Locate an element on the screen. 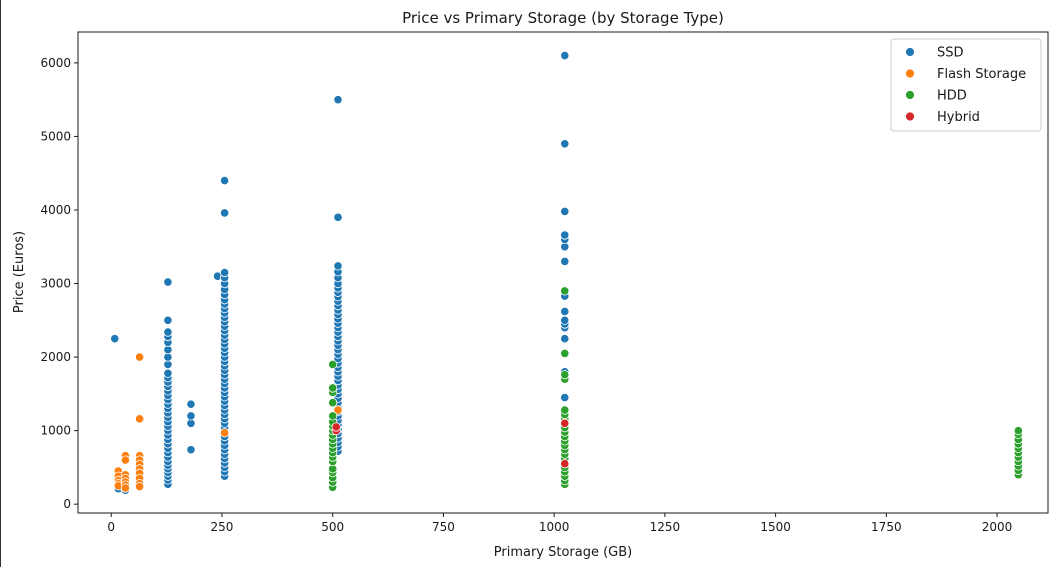 This screenshot has height=571, width=1055. x-tick-label: 2000 is located at coordinates (997, 527).